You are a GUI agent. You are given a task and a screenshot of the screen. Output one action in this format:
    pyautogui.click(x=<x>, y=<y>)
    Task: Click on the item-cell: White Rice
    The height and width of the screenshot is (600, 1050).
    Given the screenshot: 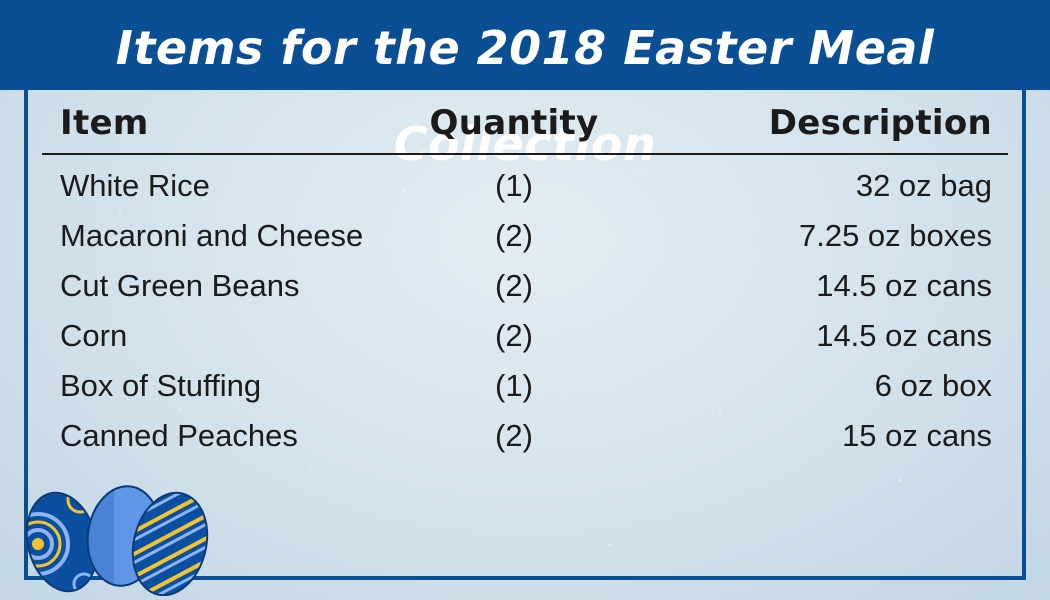 What is the action you would take?
    pyautogui.click(x=135, y=185)
    